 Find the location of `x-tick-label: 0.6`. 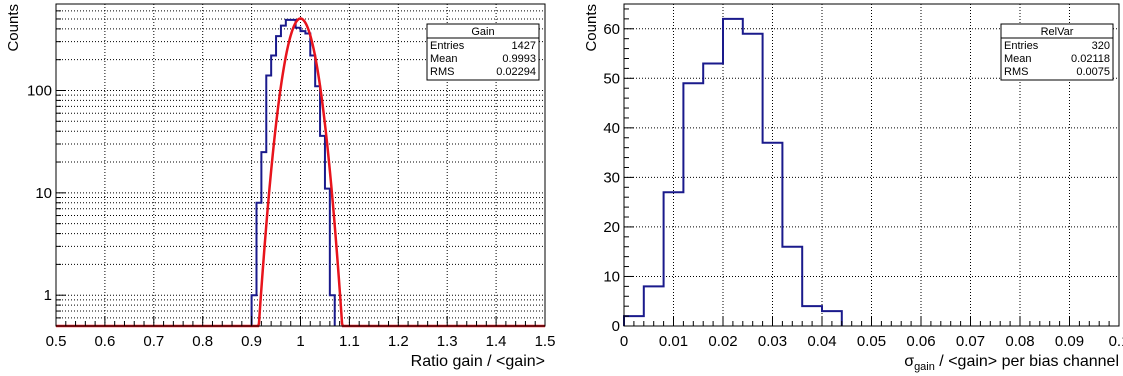

x-tick-label: 0.6 is located at coordinates (104, 341).